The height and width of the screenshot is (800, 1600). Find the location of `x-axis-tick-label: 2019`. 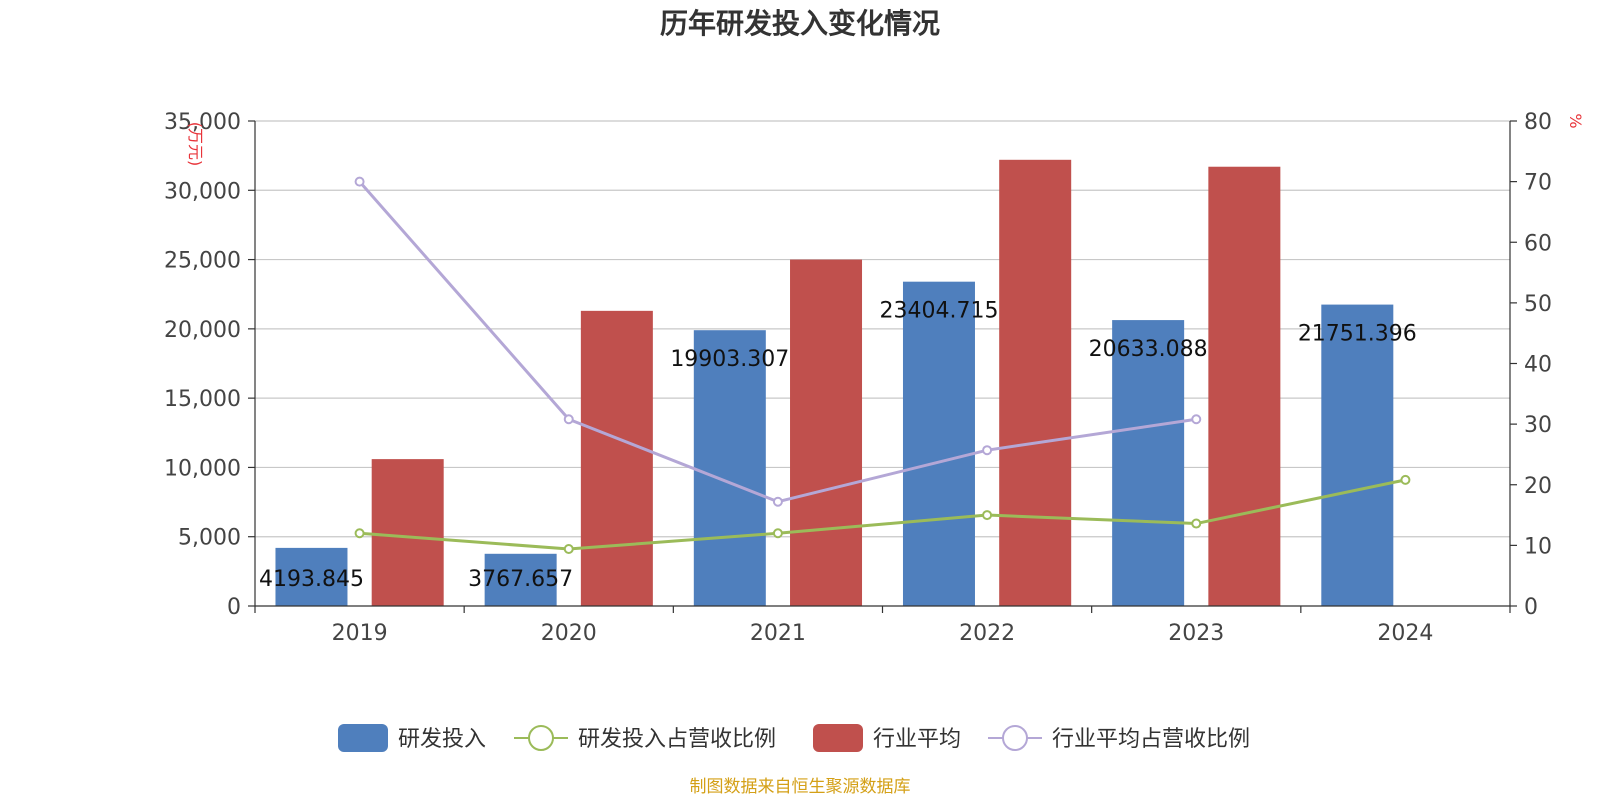

x-axis-tick-label: 2019 is located at coordinates (360, 633).